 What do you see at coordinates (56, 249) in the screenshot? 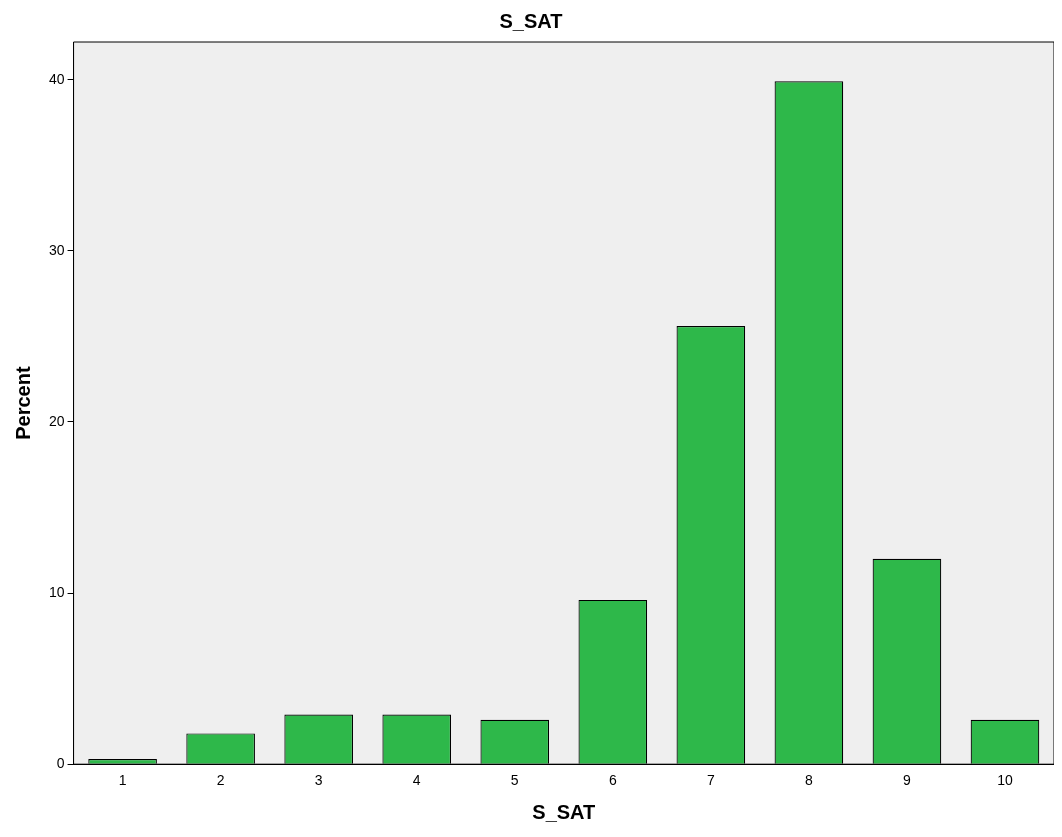
I see `y-tick-label: 30` at bounding box center [56, 249].